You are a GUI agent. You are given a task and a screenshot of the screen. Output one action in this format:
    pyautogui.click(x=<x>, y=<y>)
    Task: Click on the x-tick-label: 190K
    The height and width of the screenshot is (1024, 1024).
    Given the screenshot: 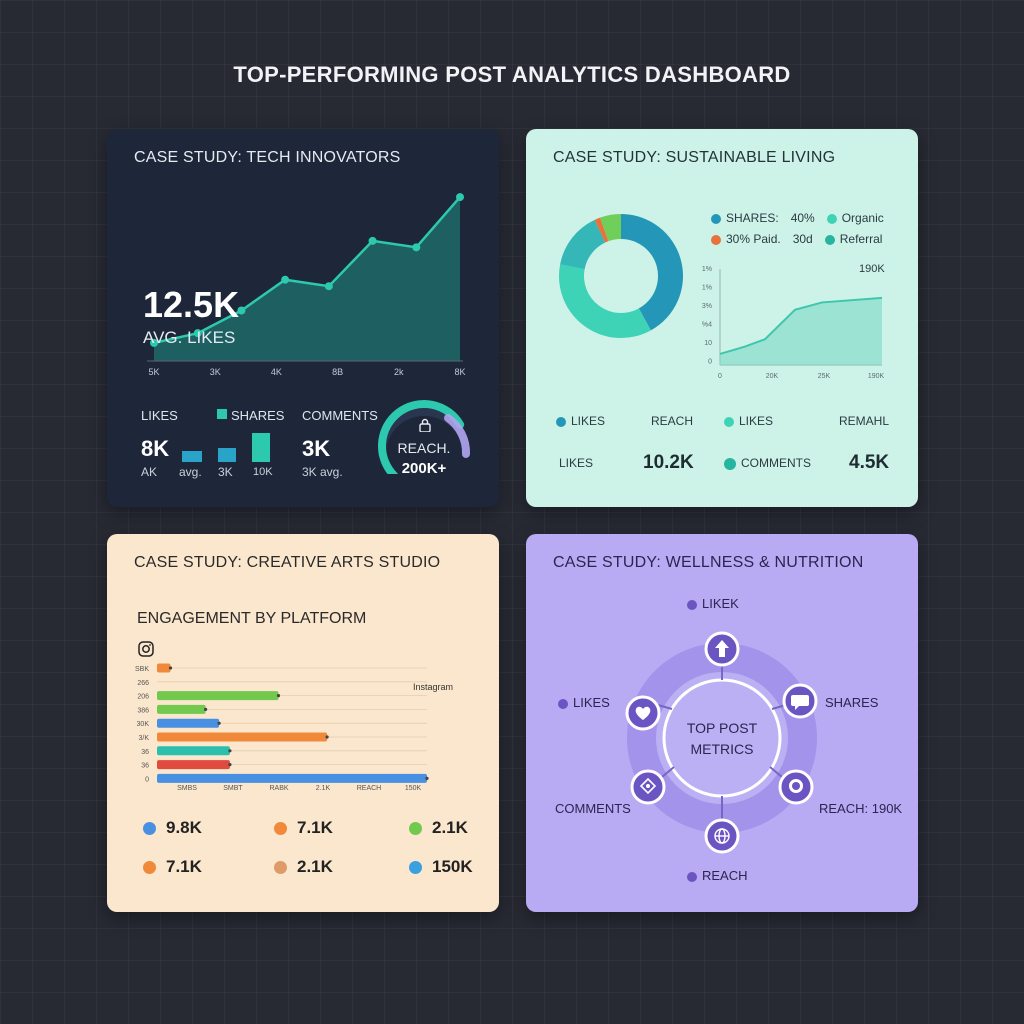 What is the action you would take?
    pyautogui.click(x=876, y=376)
    